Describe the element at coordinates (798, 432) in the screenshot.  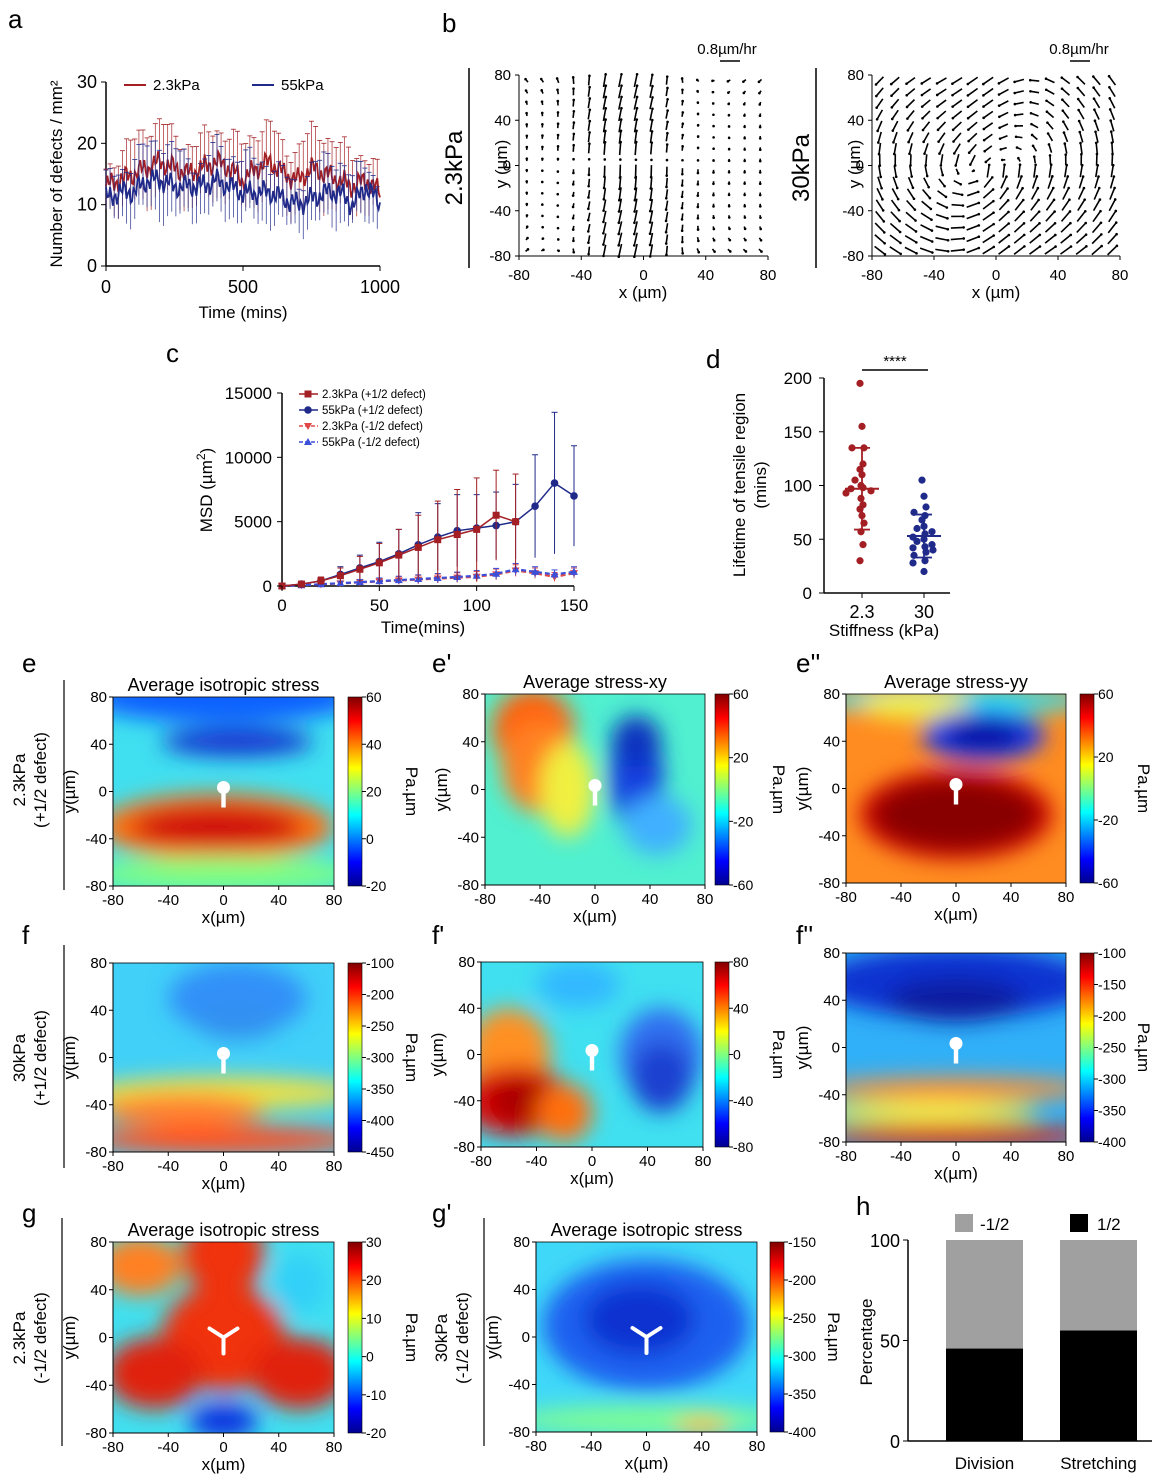
I see `d-ytick-label: 150` at that location.